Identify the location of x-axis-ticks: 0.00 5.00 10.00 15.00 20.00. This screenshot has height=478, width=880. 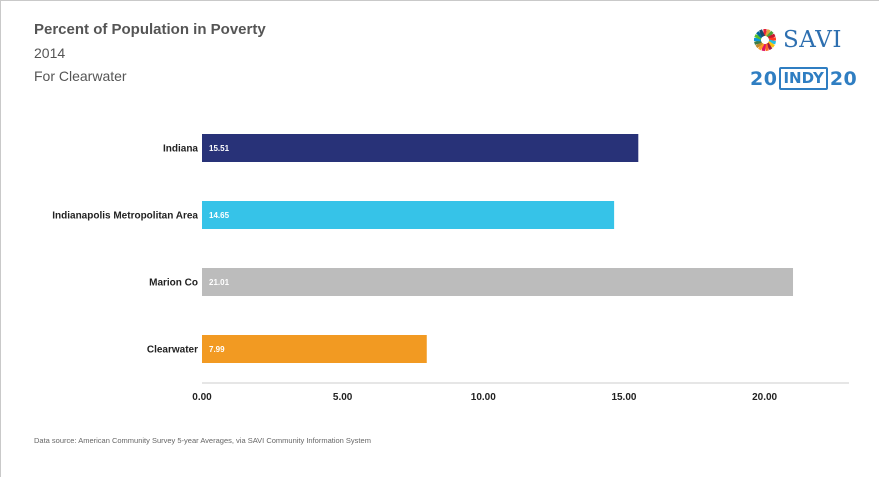
(484, 397).